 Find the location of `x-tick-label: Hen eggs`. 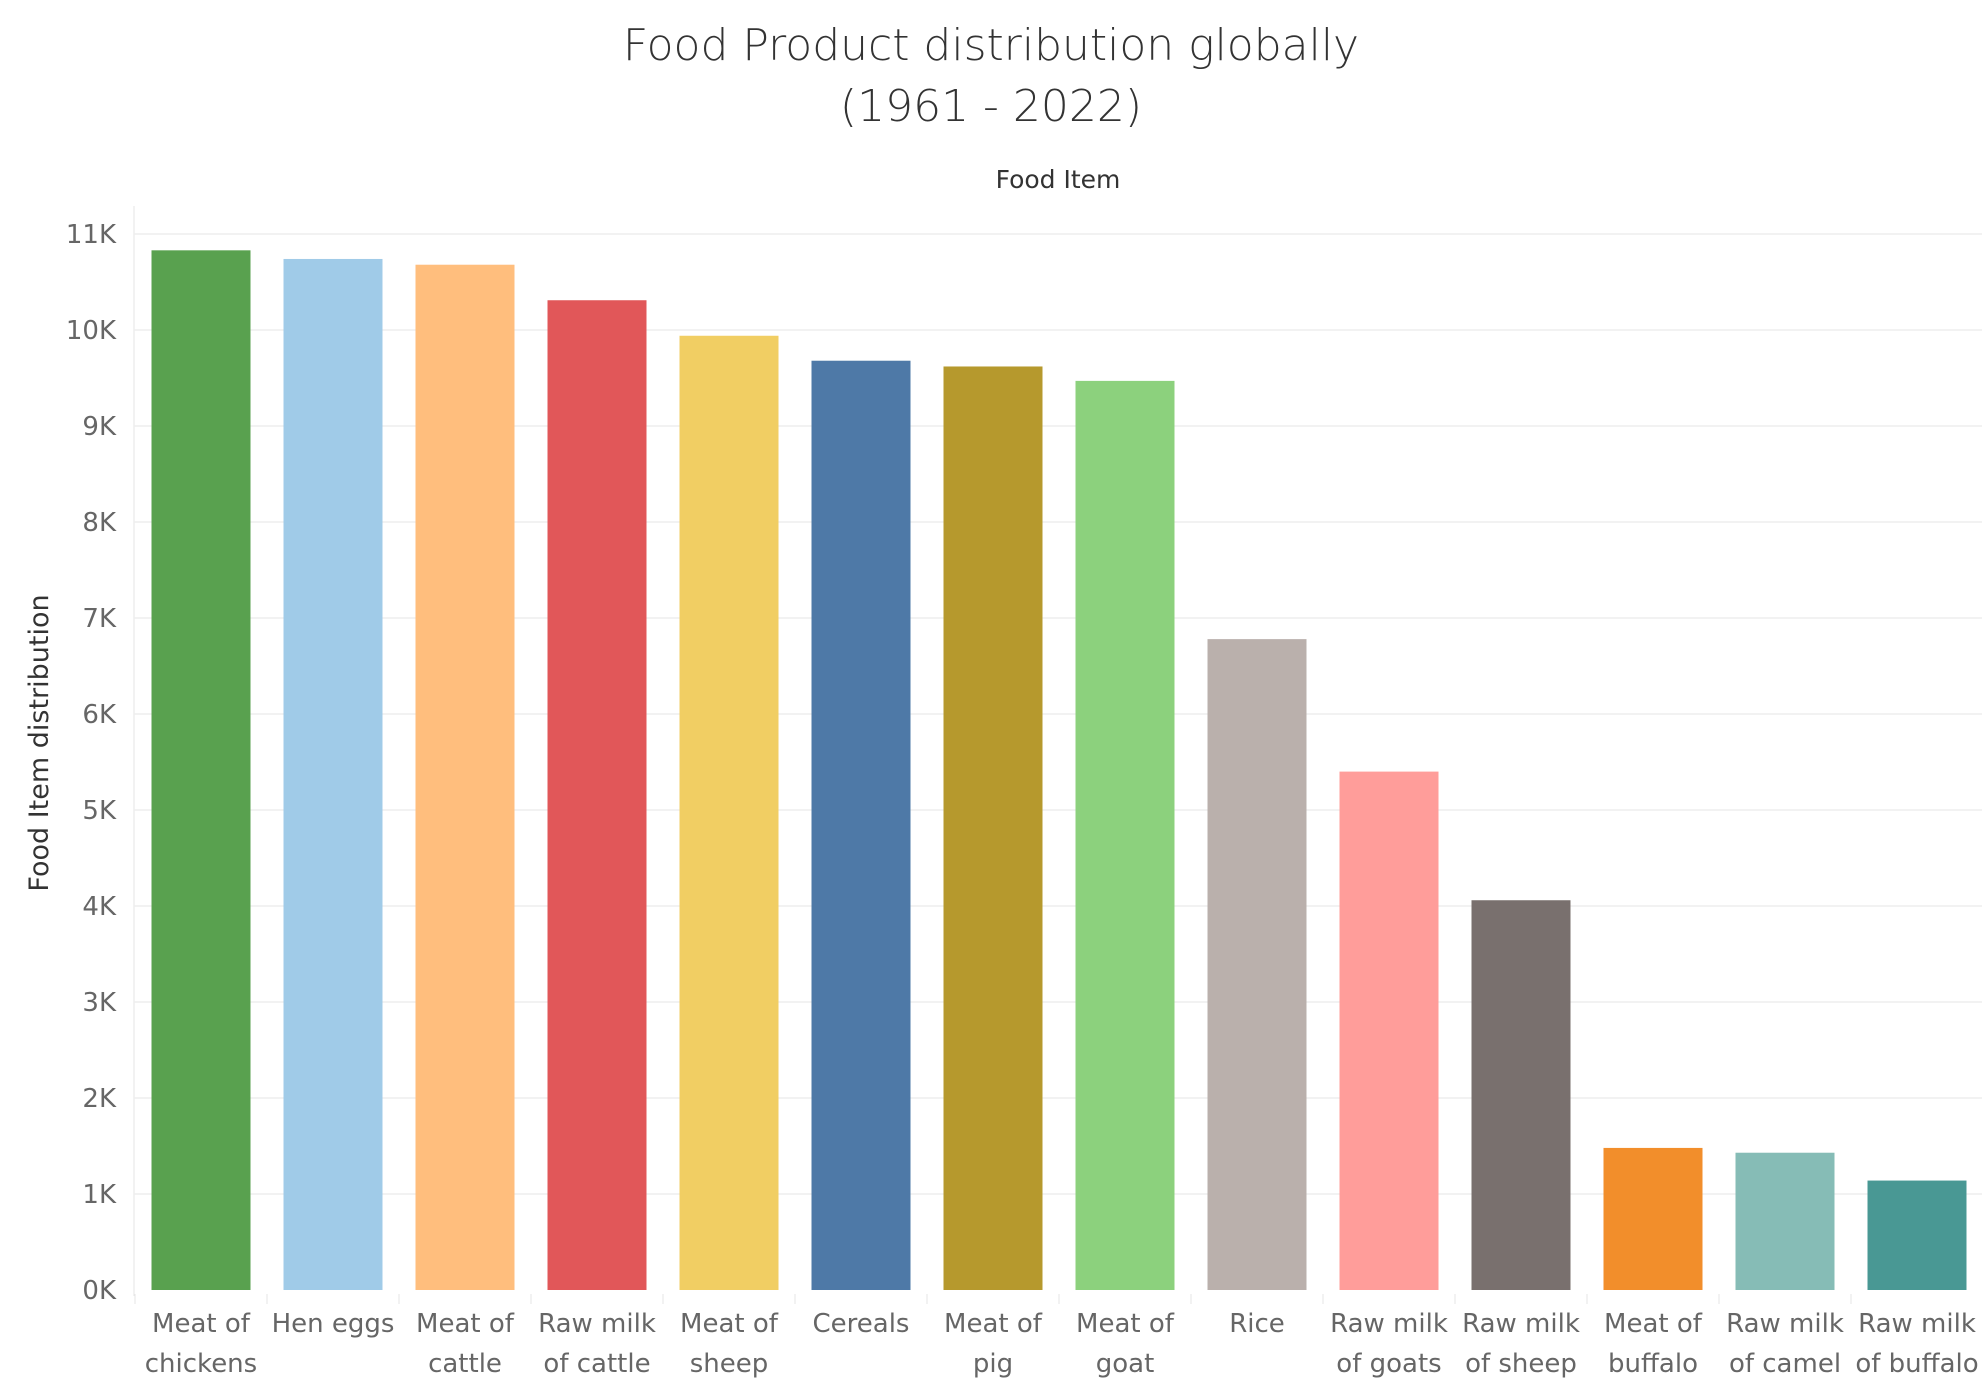

x-tick-label: Hen eggs is located at coordinates (333, 1324).